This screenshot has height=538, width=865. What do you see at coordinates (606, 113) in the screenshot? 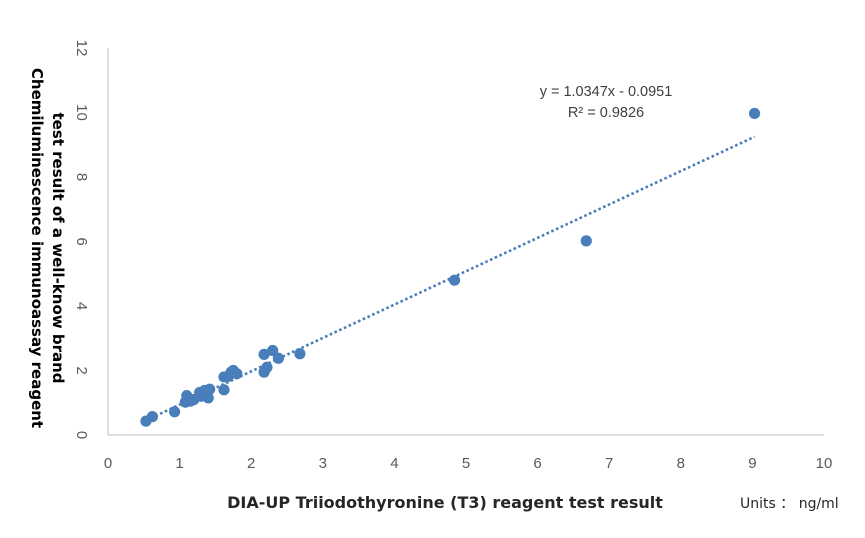
I see `trendline-r2: R² = 0.9826` at bounding box center [606, 113].